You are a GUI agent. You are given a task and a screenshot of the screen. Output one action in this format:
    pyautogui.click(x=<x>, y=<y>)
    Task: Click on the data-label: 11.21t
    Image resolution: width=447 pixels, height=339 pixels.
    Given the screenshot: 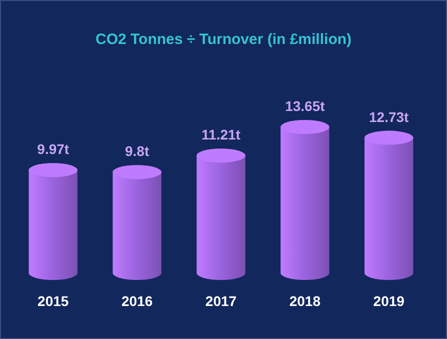 What is the action you would take?
    pyautogui.click(x=221, y=134)
    